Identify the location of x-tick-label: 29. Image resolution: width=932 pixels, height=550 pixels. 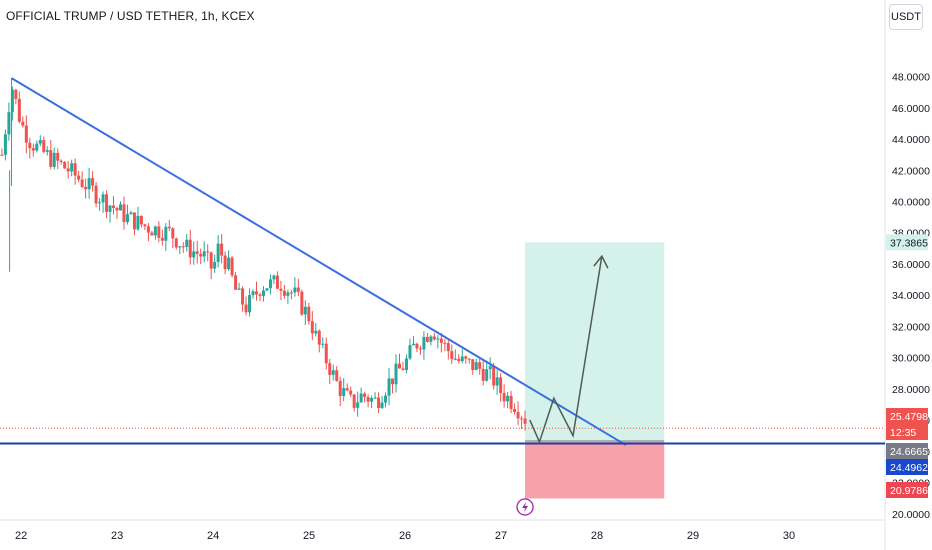
(693, 536).